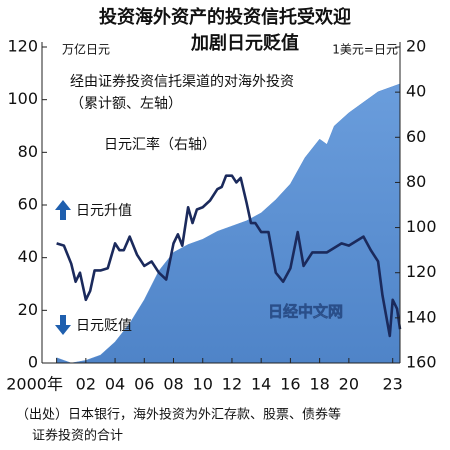 This screenshot has width=450, height=450. What do you see at coordinates (349, 384) in the screenshot?
I see `x-tick-label: 20` at bounding box center [349, 384].